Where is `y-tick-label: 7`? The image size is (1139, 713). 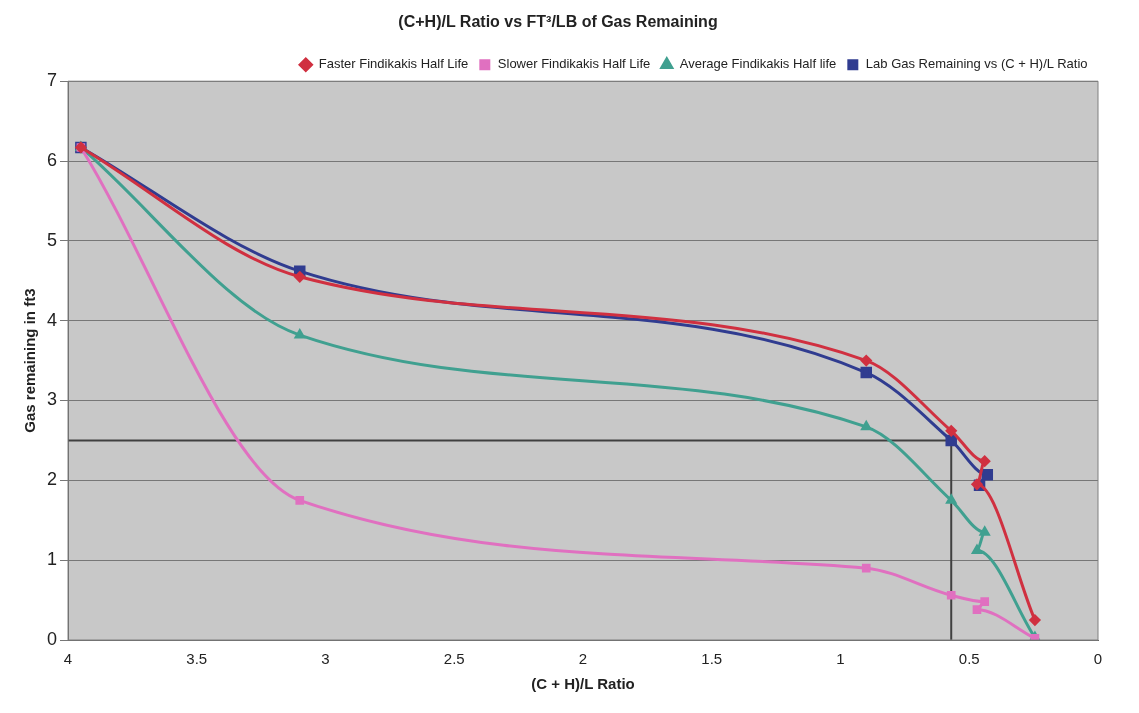 y-tick-label: 7 is located at coordinates (52, 80).